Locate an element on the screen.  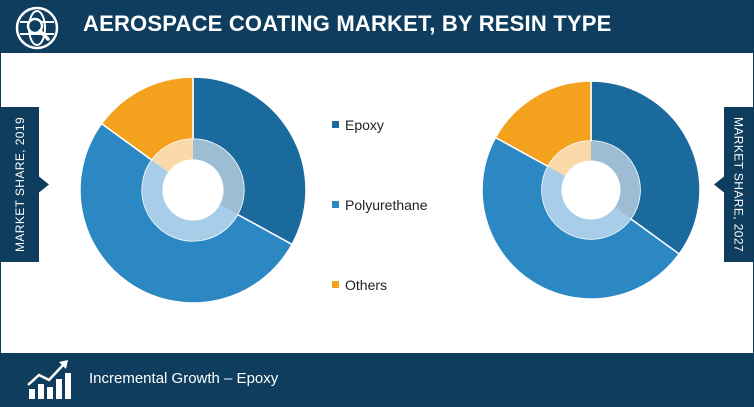
side-label-2027: MARKET SHARE, 2027 is located at coordinates (733, 184).